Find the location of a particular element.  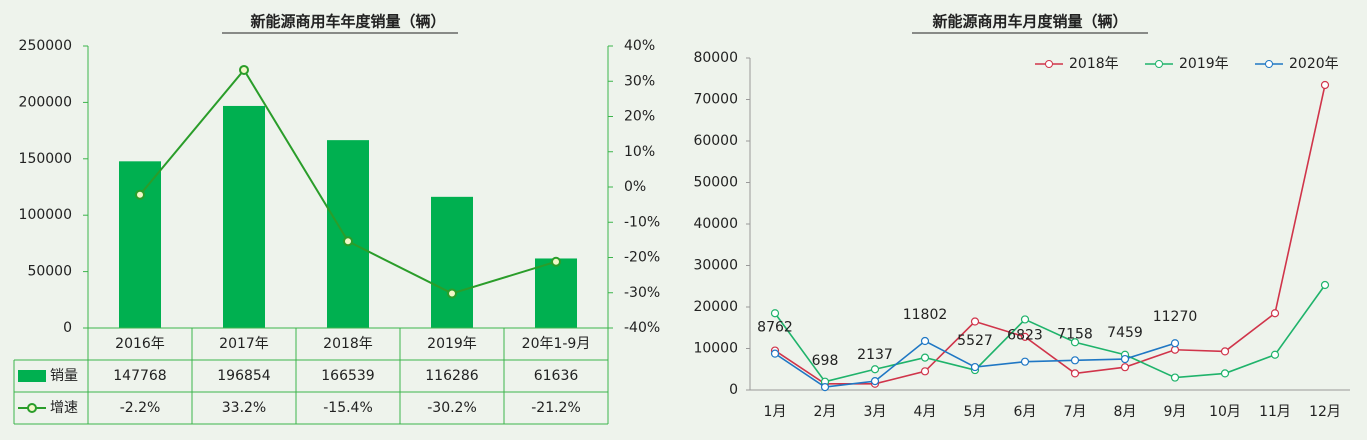

table-value: 196854 is located at coordinates (244, 376).